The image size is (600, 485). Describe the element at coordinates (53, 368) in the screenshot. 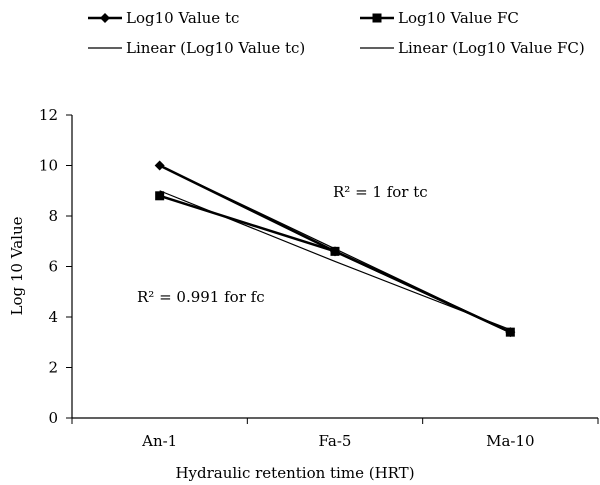

I see `y-tick-label-1: 2` at that location.